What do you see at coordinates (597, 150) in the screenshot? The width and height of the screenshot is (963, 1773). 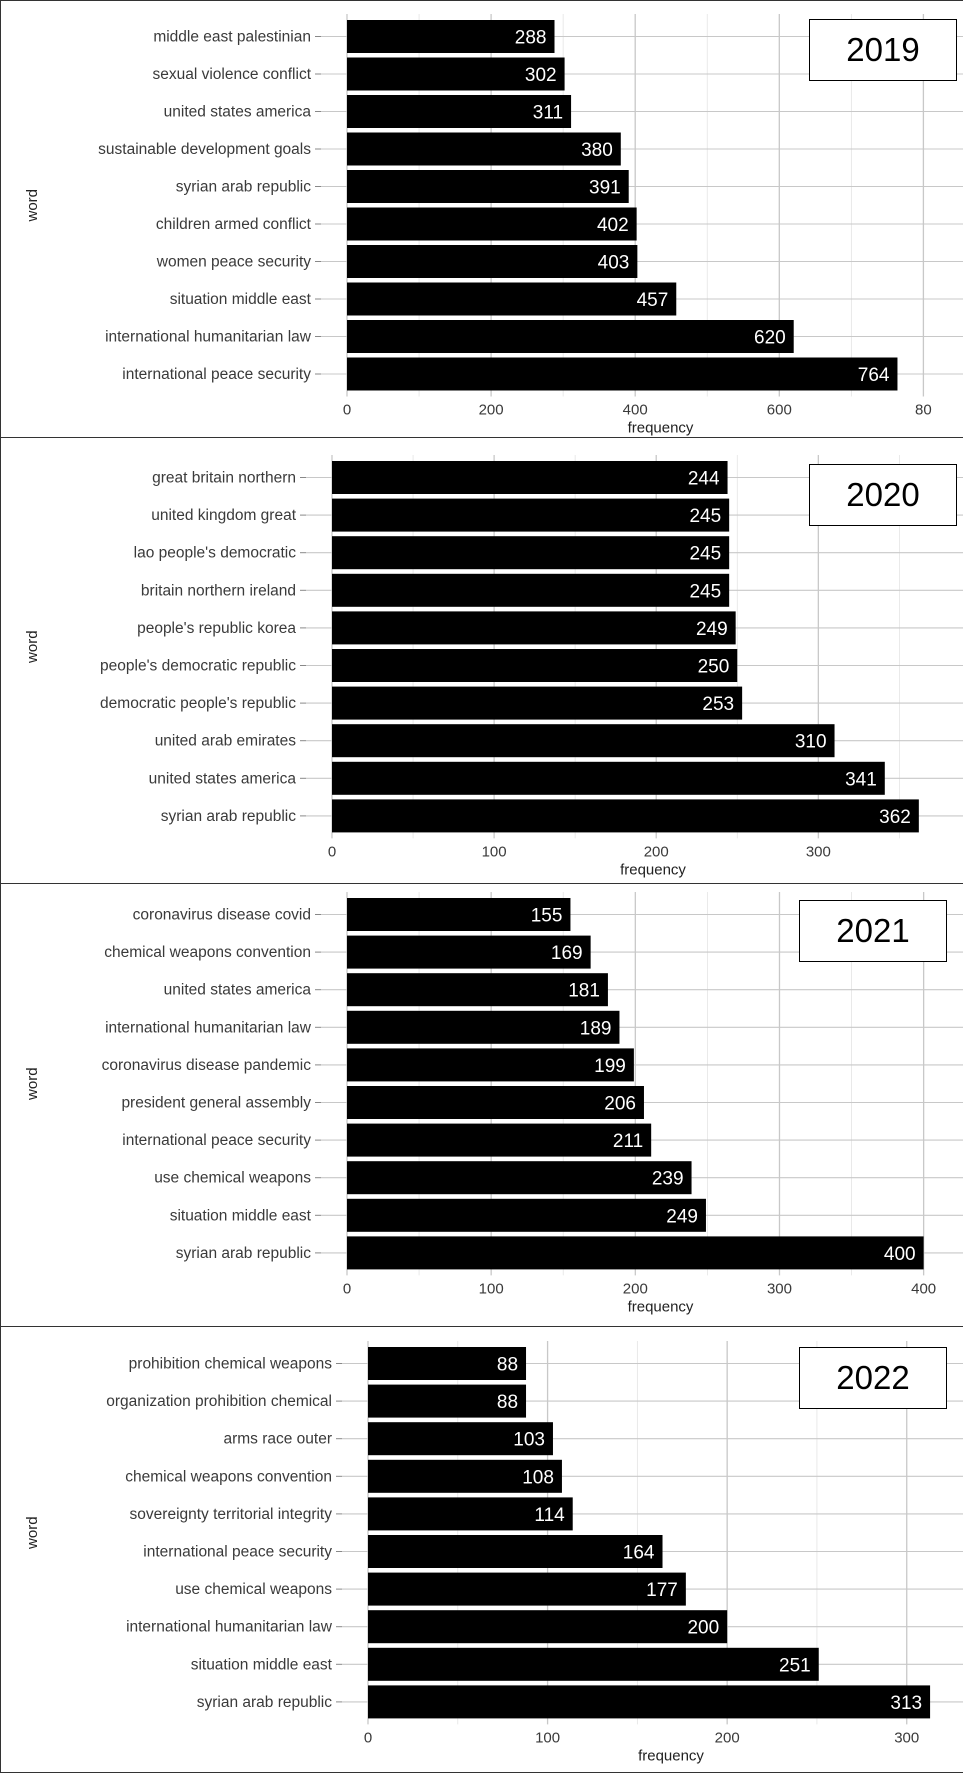 I see `bar-value-label: 380` at bounding box center [597, 150].